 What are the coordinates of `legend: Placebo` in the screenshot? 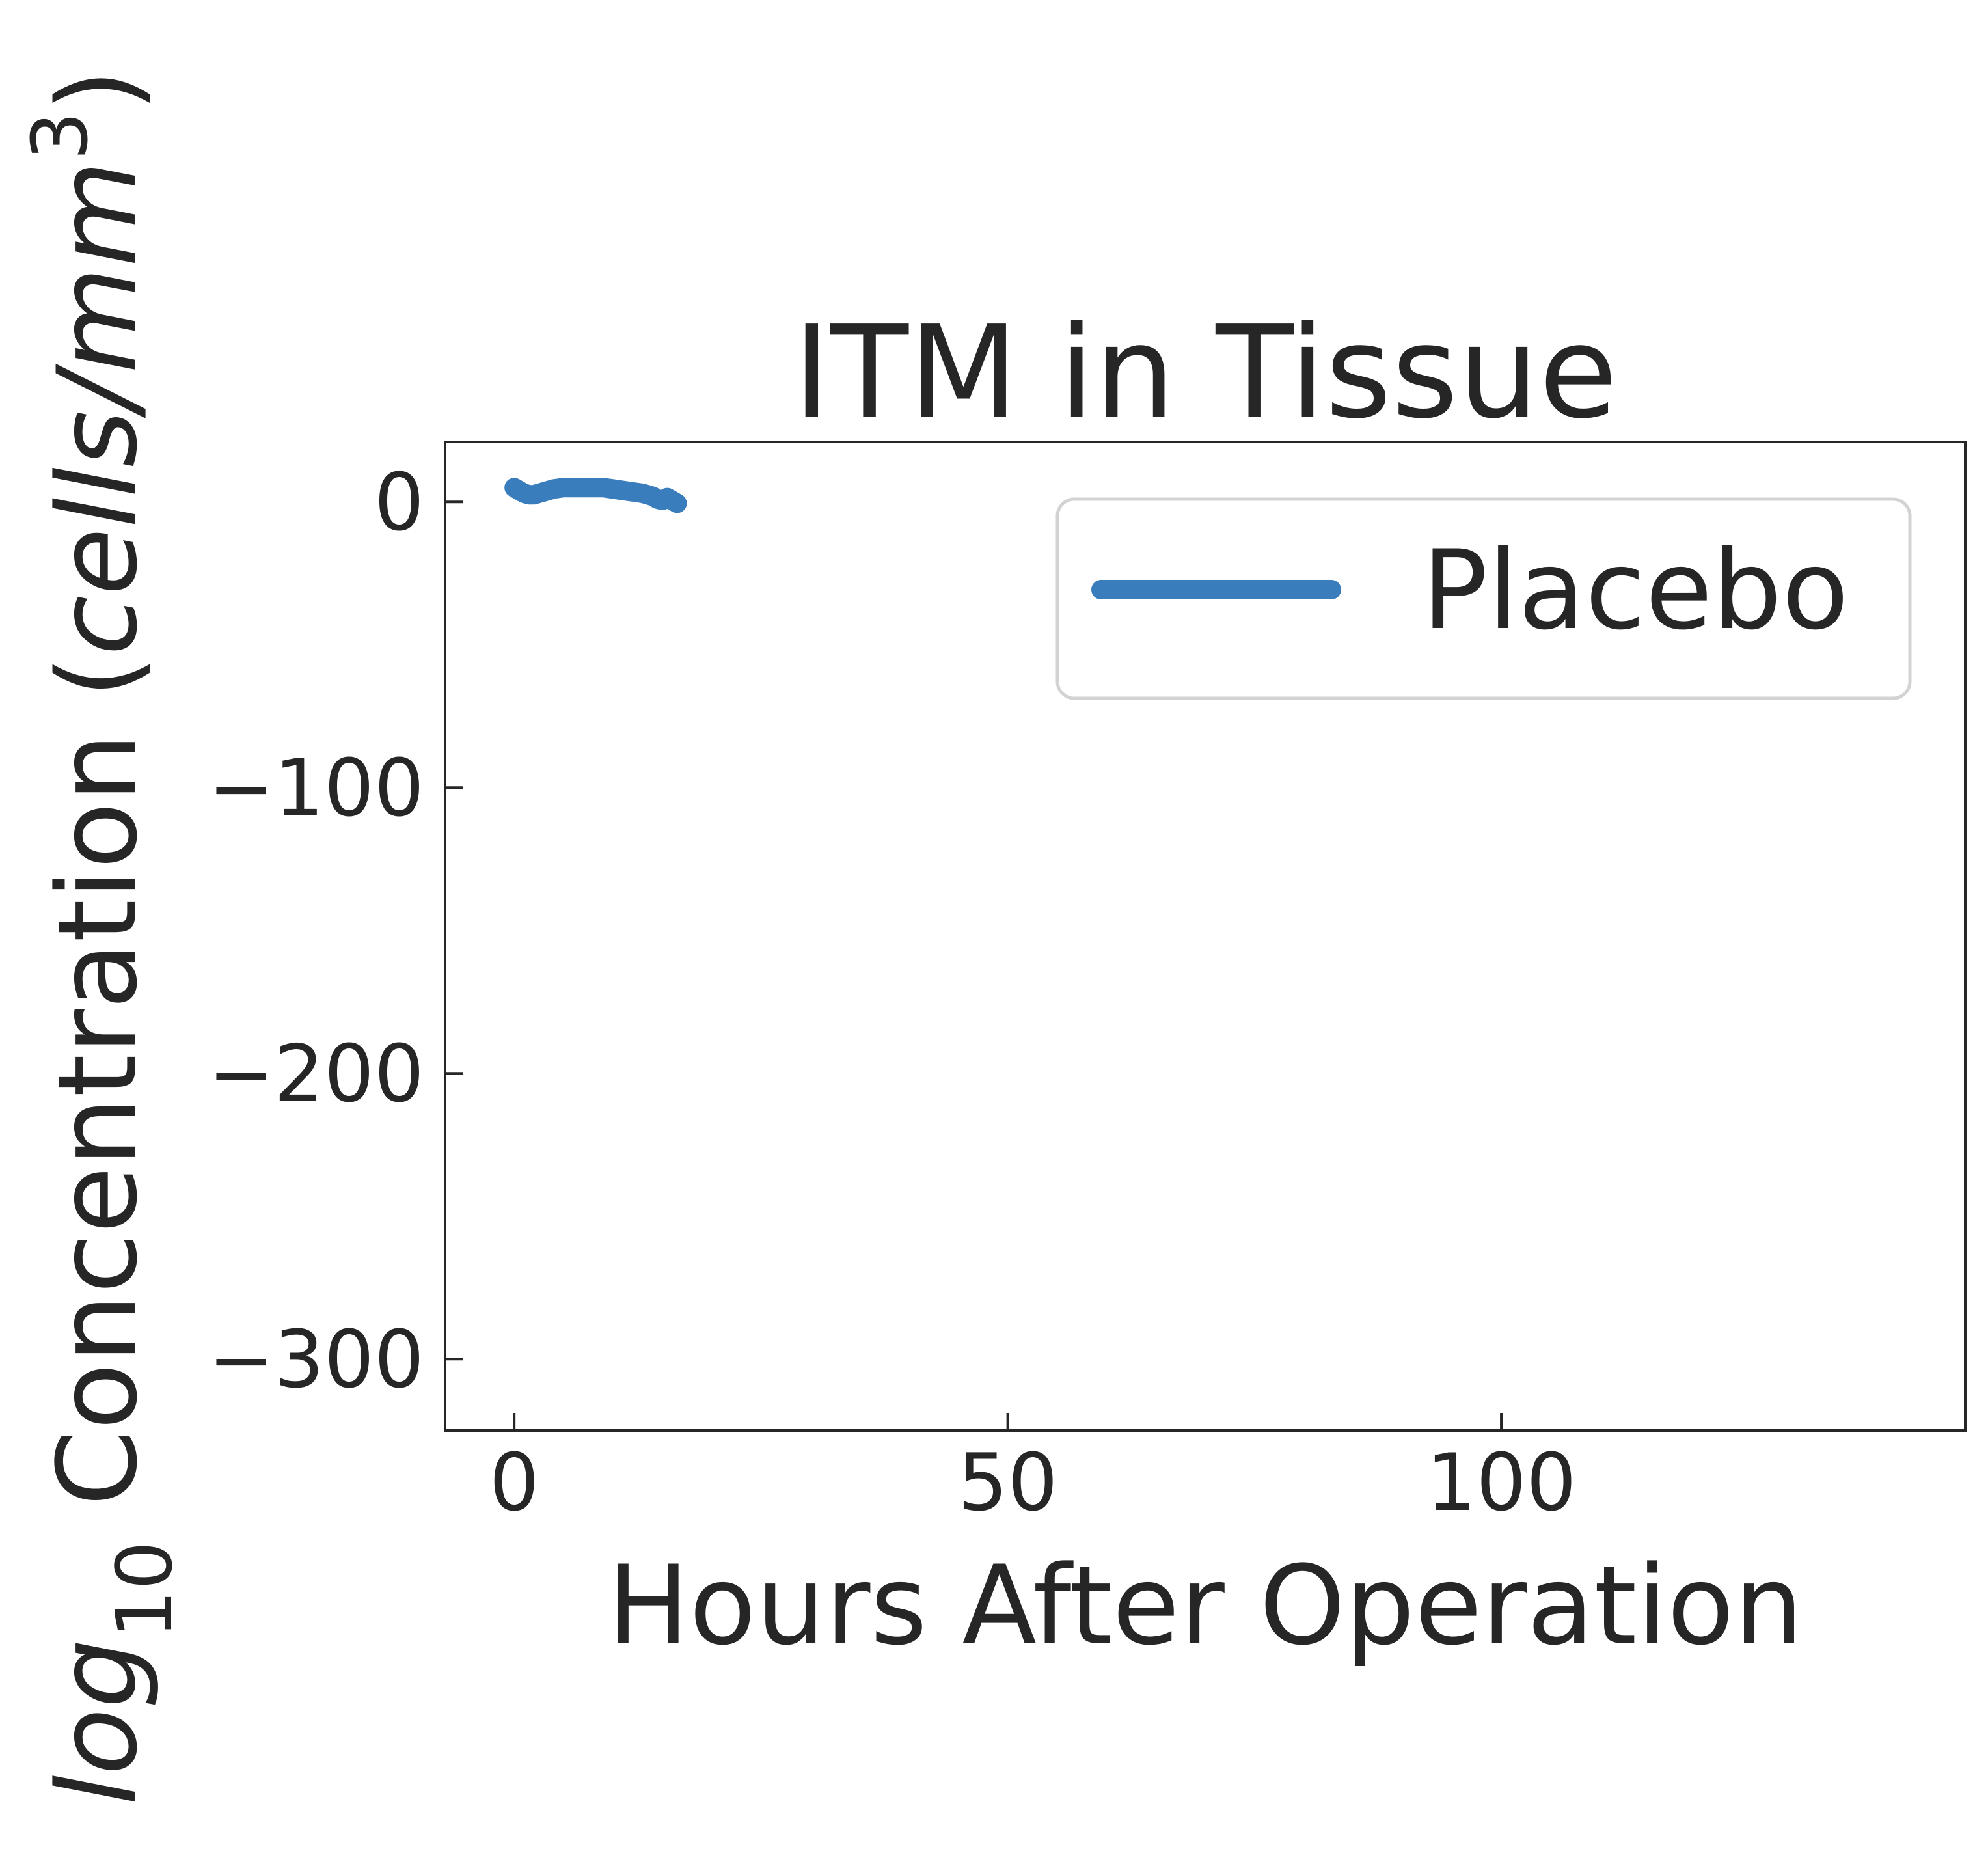 It's located at (1483, 598).